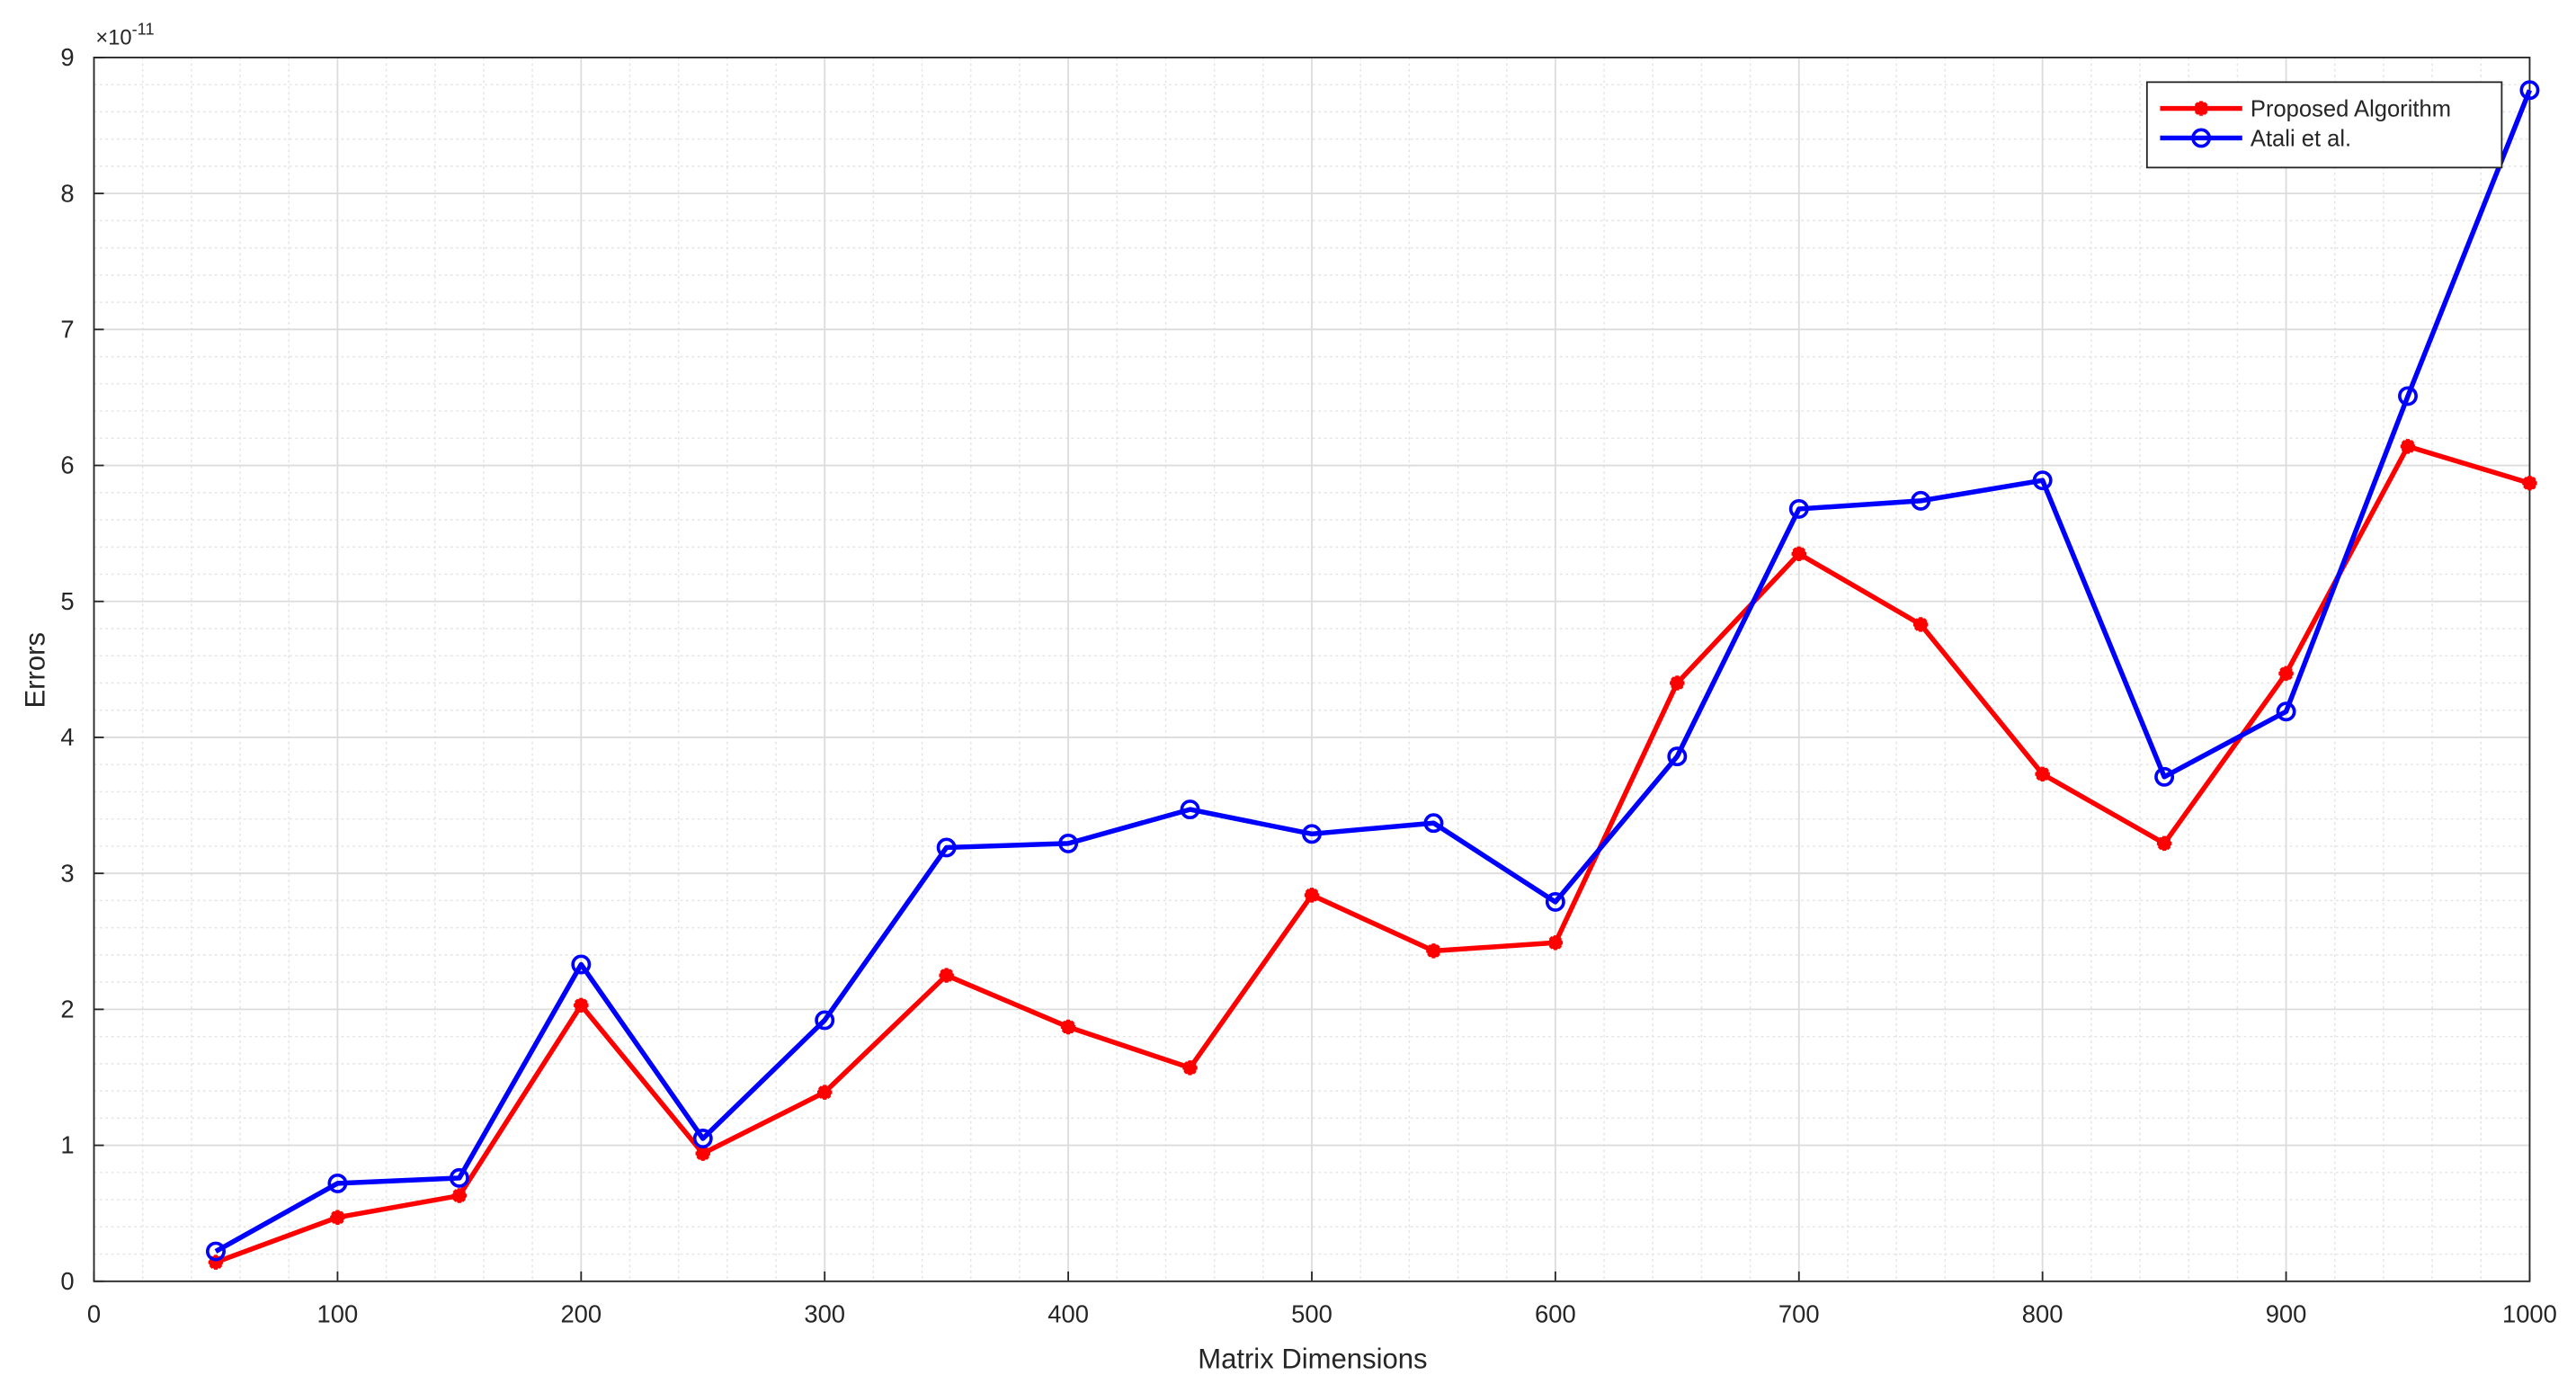 Image resolution: width=2576 pixels, height=1393 pixels. Describe the element at coordinates (67, 329) in the screenshot. I see `y-tick-label: 7` at that location.